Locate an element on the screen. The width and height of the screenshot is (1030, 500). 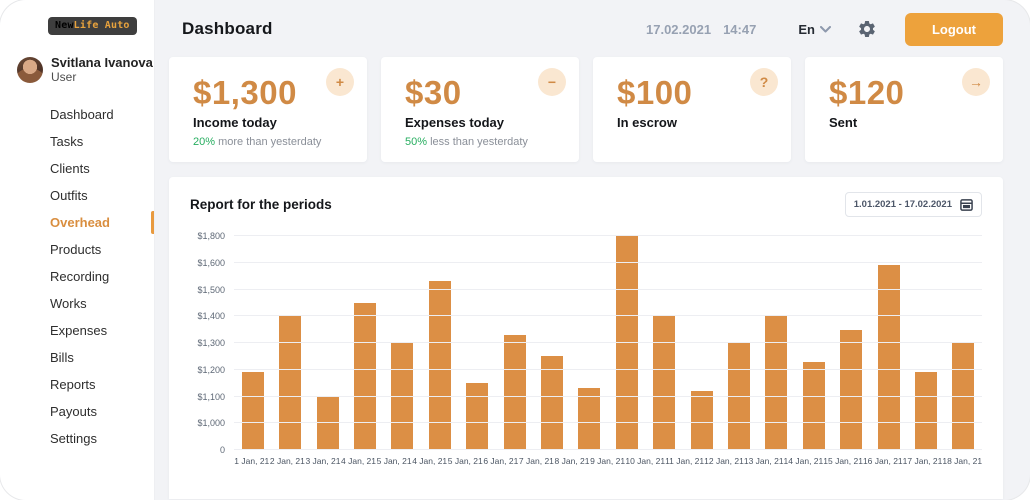
topbar: Dashboard 17.02.2021 14:47 En Logout is located at coordinates (592, 23).